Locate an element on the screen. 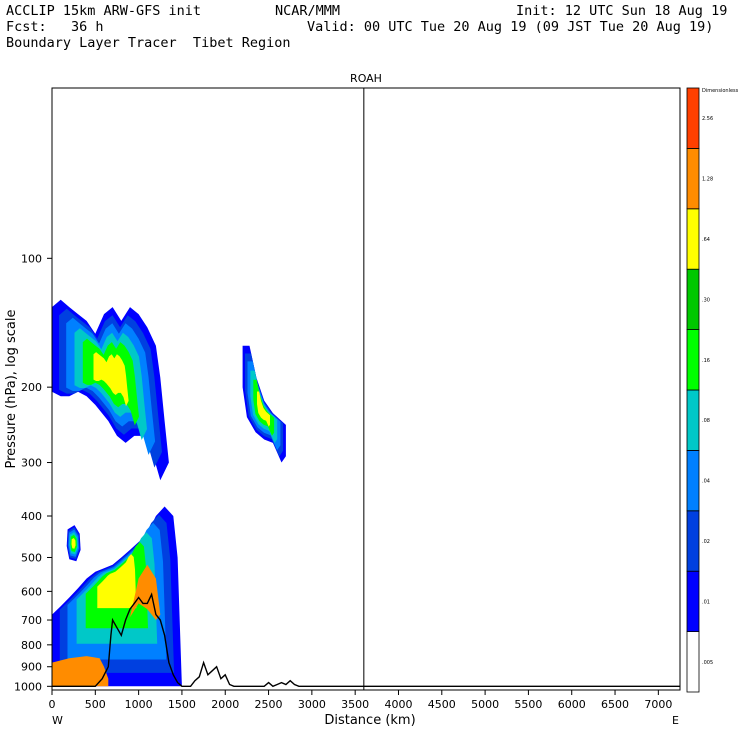 This screenshot has width=740, height=740. x-tick-label: 5500 is located at coordinates (528, 704).